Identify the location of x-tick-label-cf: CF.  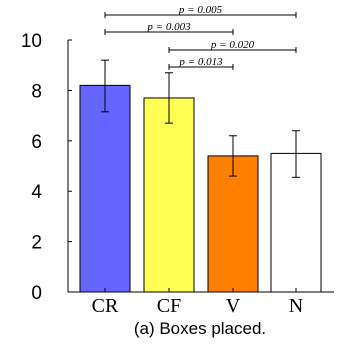
(169, 306).